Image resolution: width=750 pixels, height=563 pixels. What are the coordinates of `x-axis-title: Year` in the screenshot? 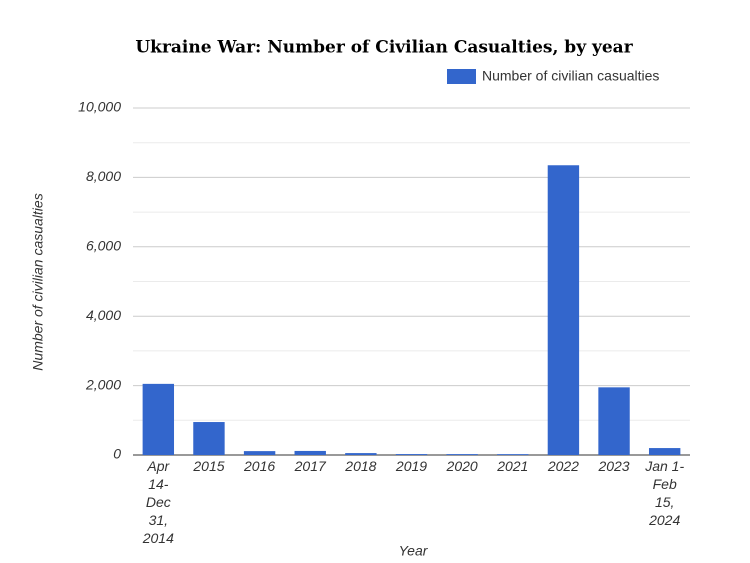 It's located at (414, 551).